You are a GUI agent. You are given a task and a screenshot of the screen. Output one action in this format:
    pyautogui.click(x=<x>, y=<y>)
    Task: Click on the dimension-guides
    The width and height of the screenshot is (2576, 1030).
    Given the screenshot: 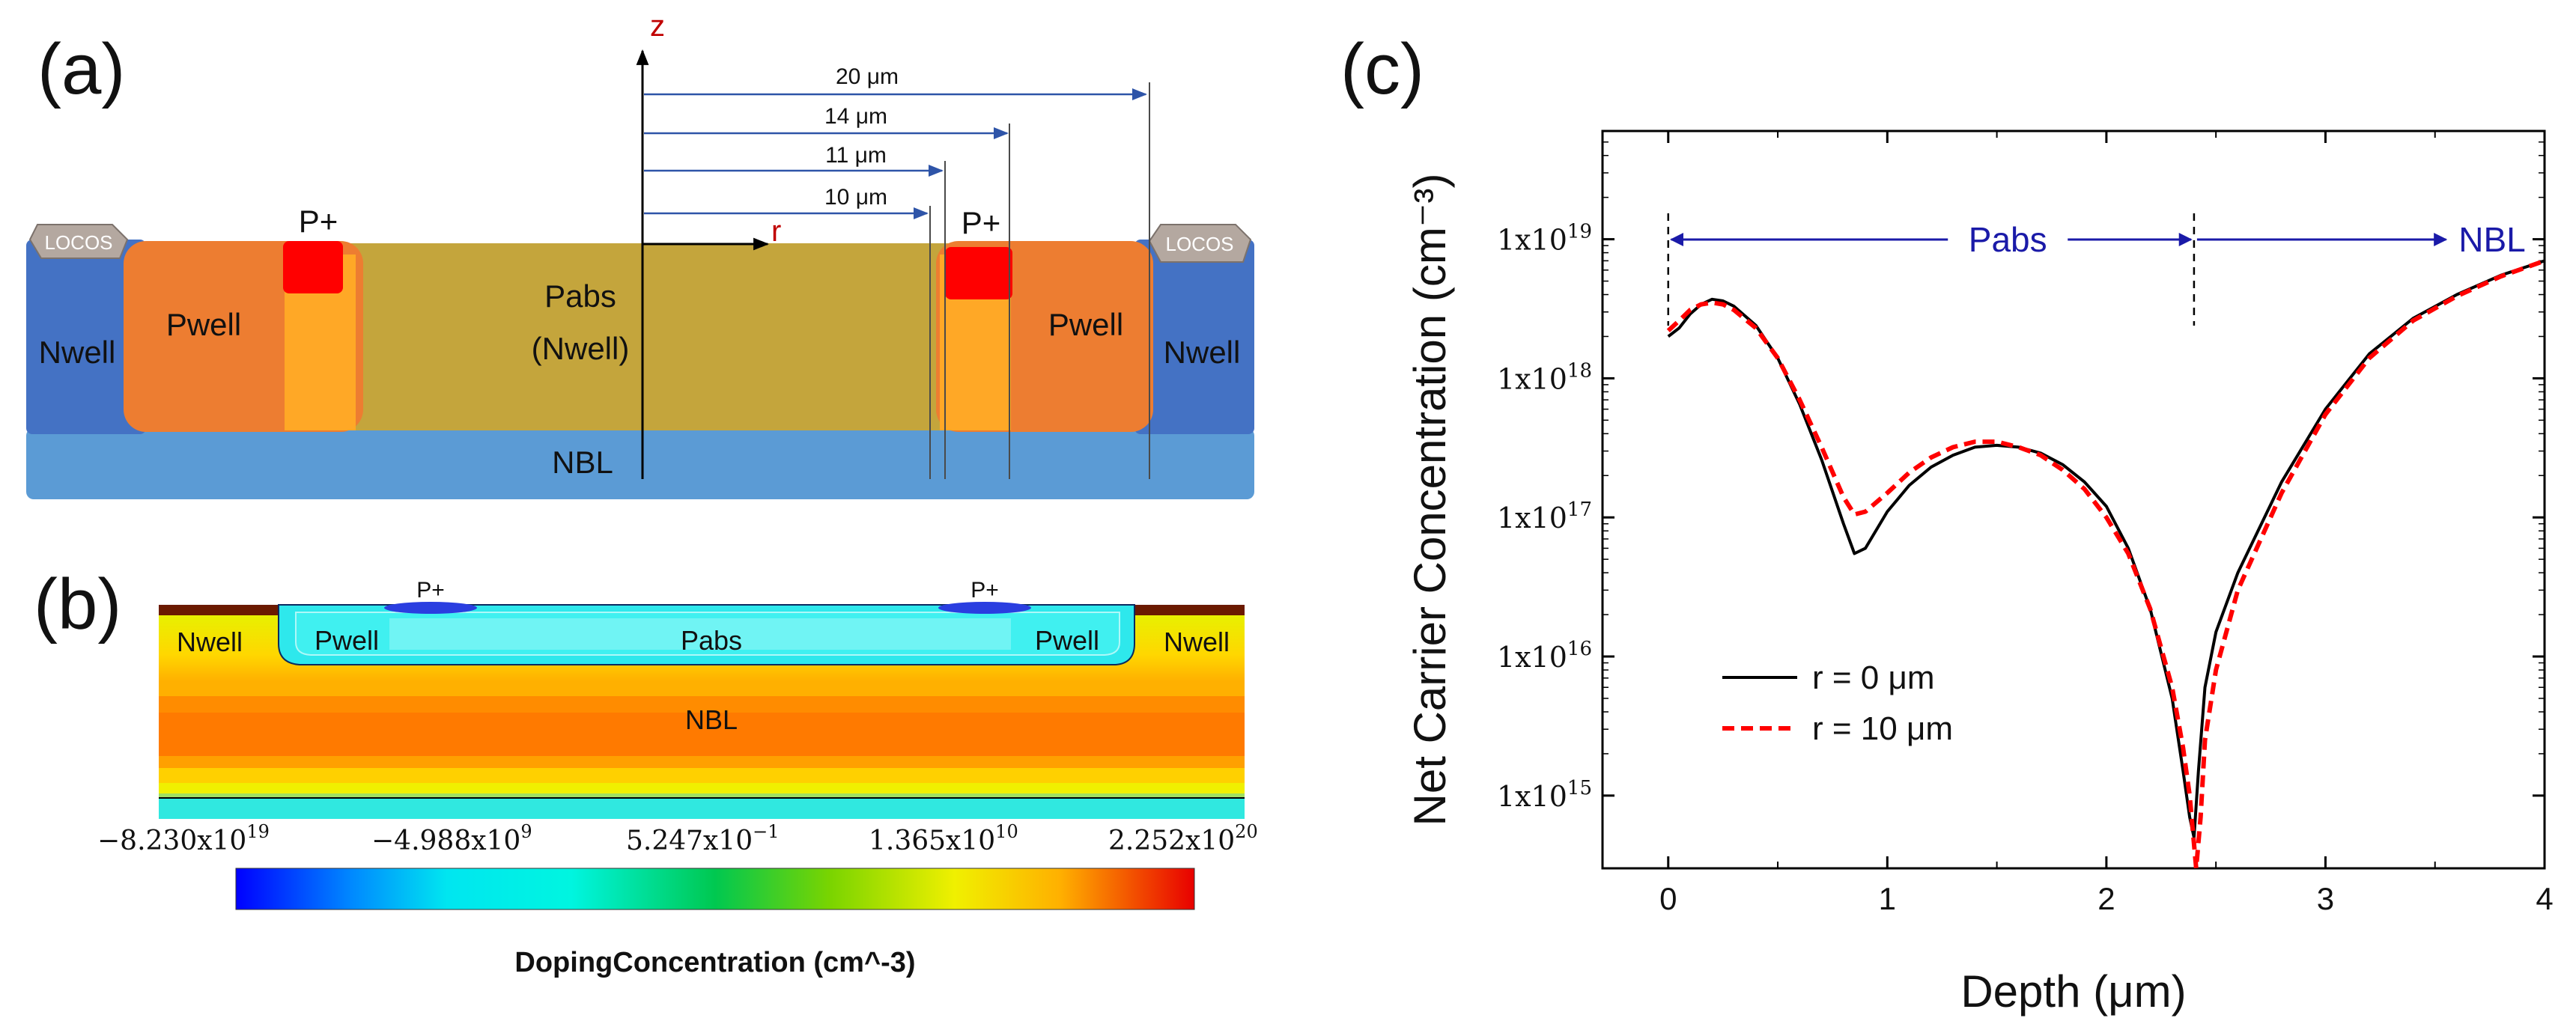 What is the action you would take?
    pyautogui.click(x=1039, y=280)
    